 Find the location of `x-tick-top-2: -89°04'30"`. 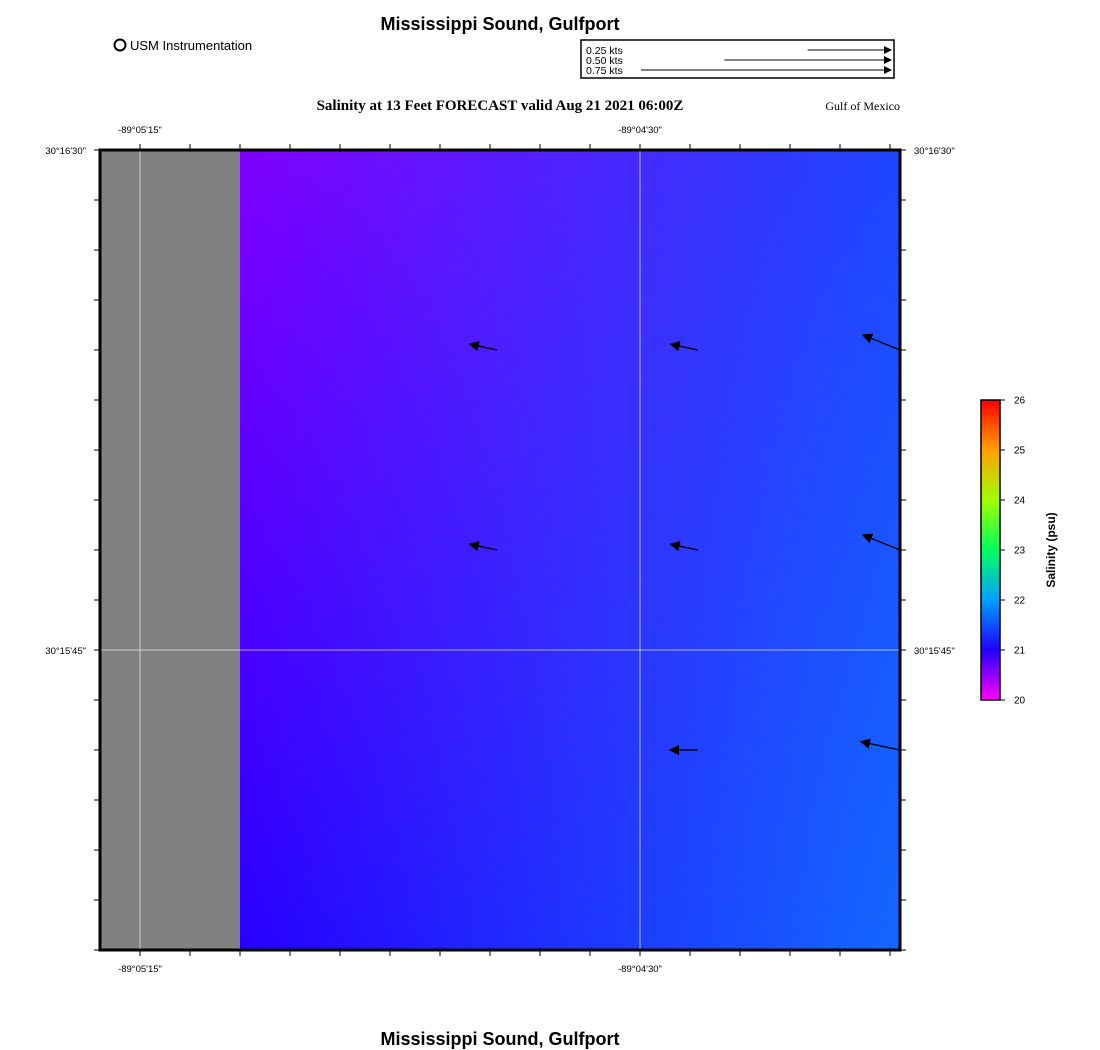

x-tick-top-2: -89°04'30" is located at coordinates (640, 130).